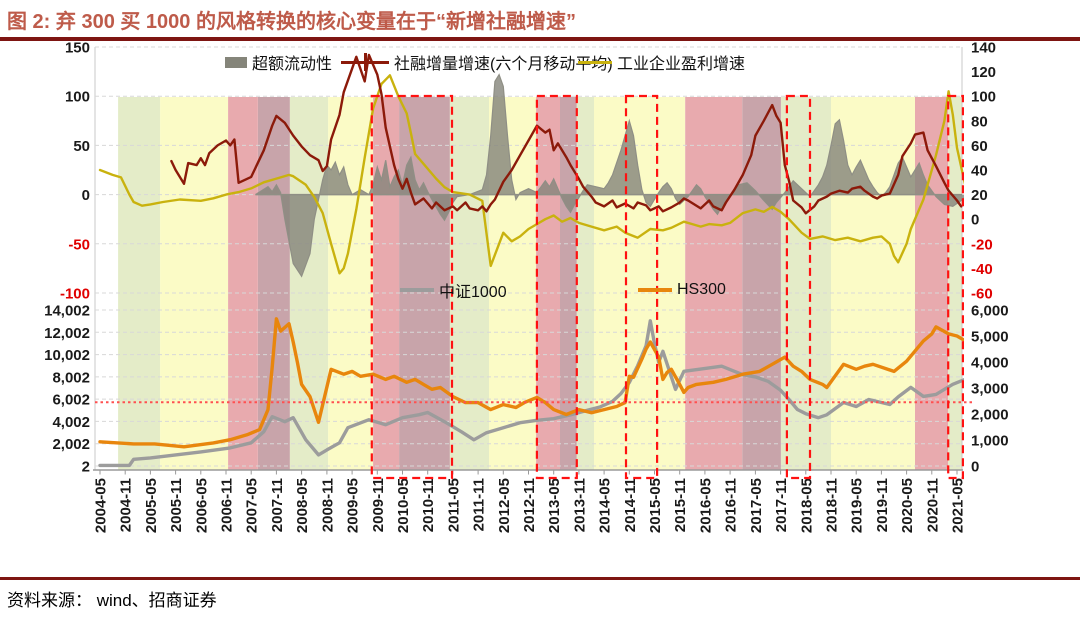  Describe the element at coordinates (291, 22) in the screenshot. I see `page-title: 图 2: 弃 300 买 1000 的风格转换的核心变量在于“新增社融增速”` at that location.